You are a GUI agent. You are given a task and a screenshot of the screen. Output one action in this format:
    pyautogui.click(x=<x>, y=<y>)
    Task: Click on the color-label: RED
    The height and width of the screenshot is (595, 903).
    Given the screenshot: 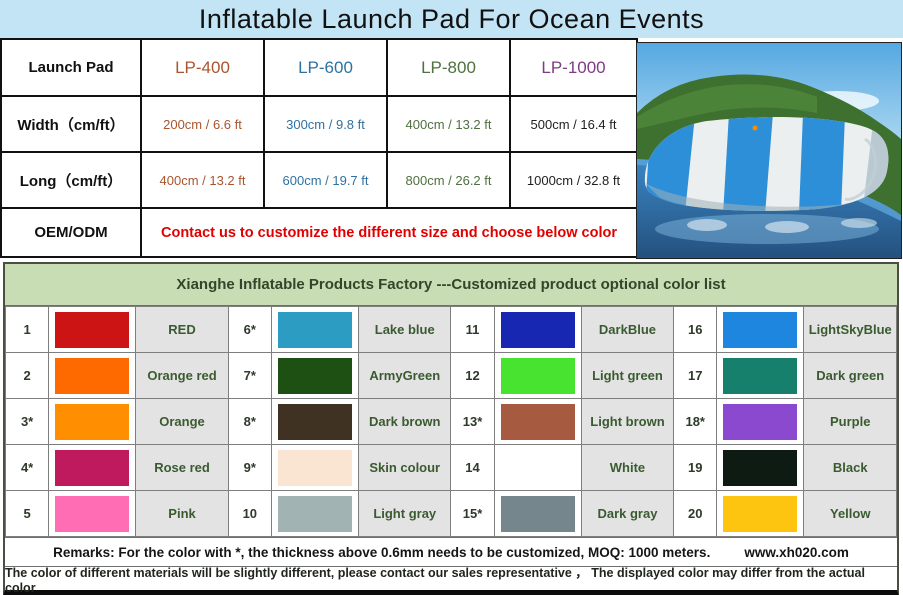 What is the action you would take?
    pyautogui.click(x=182, y=329)
    